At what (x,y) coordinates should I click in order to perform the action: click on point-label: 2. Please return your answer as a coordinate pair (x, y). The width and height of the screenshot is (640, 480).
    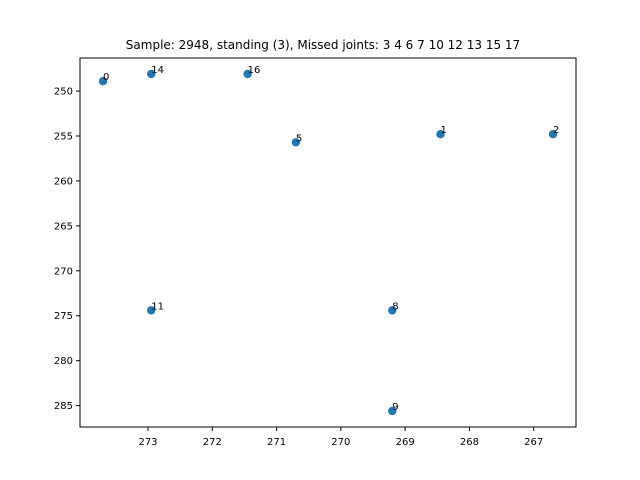
    Looking at the image, I should click on (556, 130).